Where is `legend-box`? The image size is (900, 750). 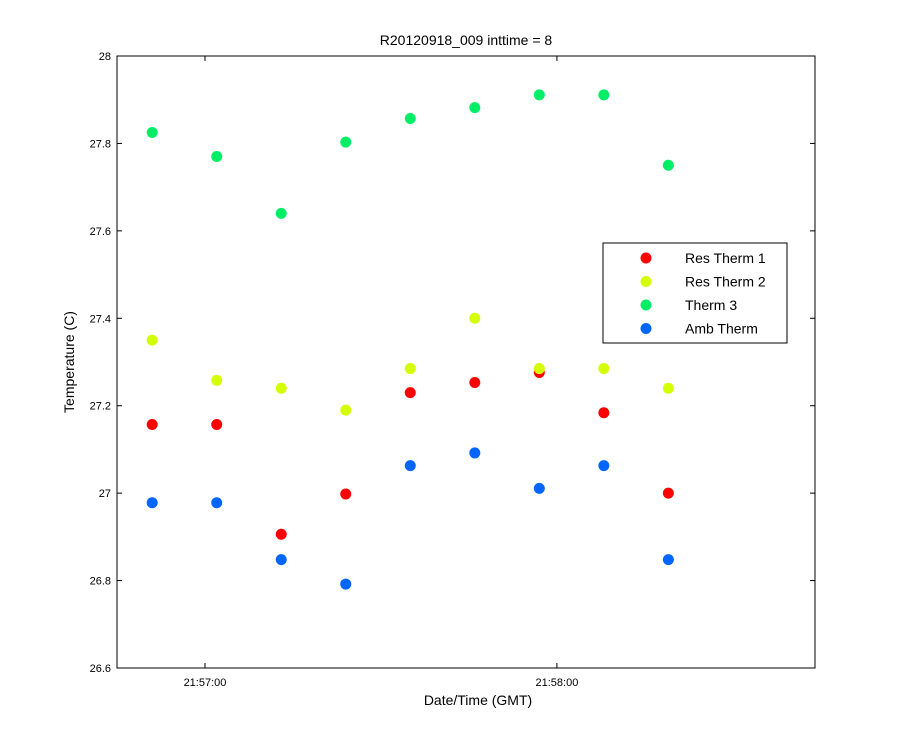
legend-box is located at coordinates (695, 293).